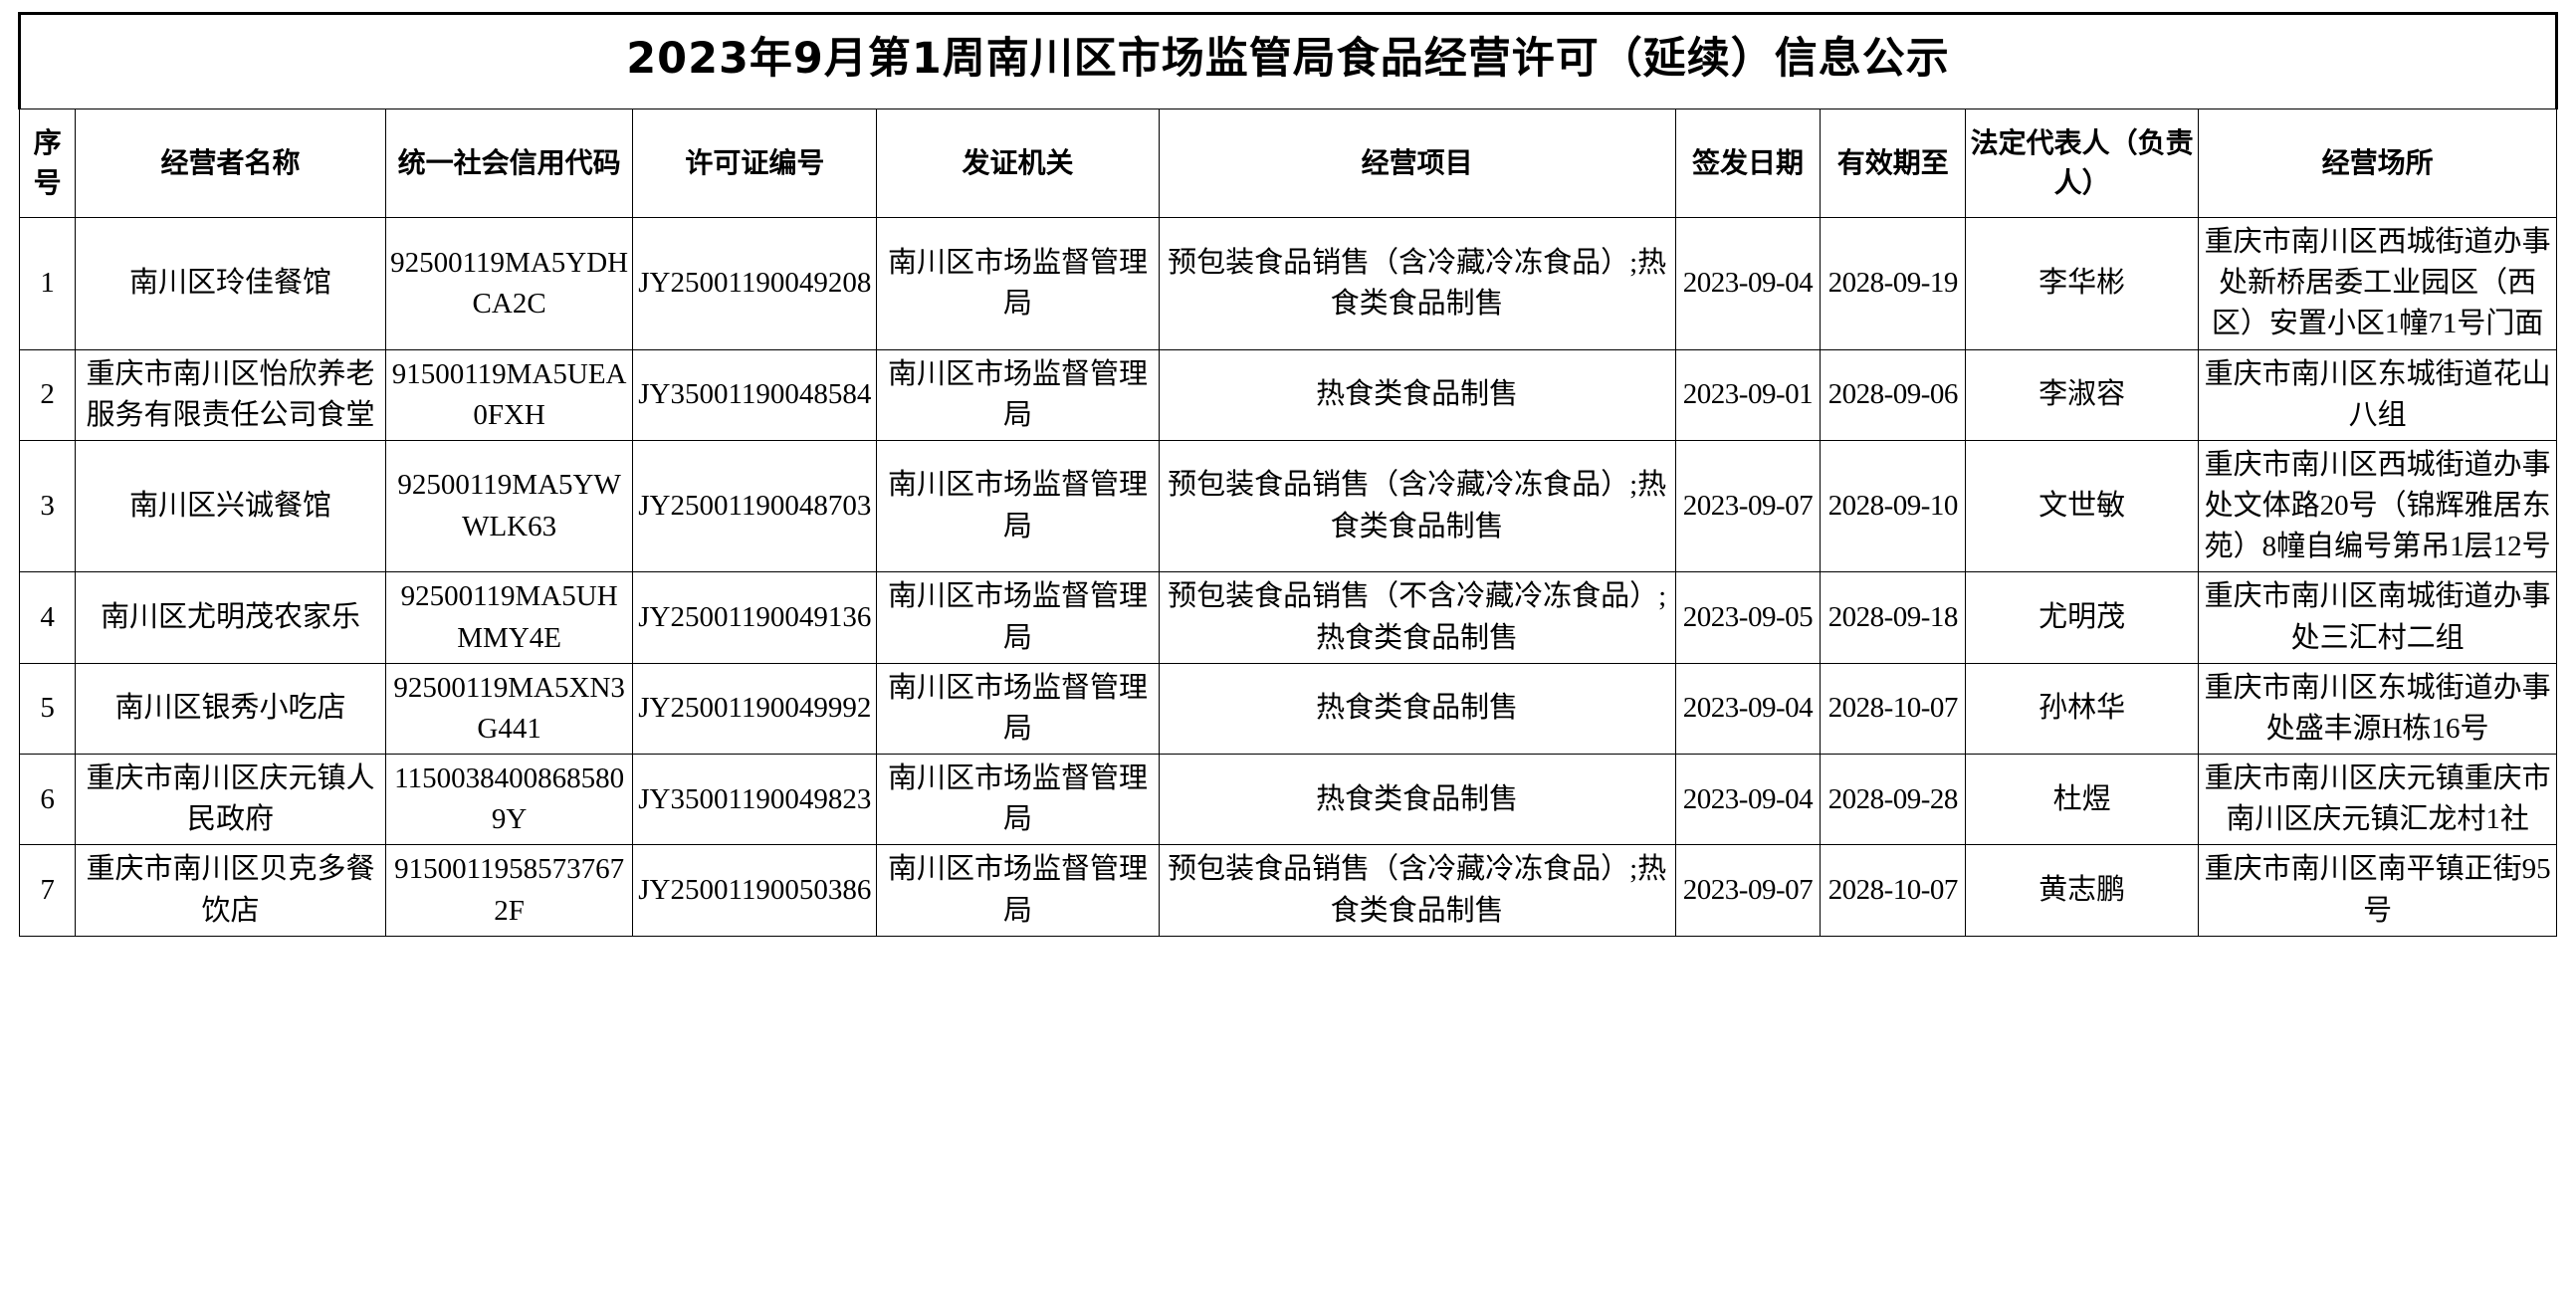 The height and width of the screenshot is (1302, 2576). What do you see at coordinates (509, 618) in the screenshot?
I see `cell-credit-code: 92500119MA5UHMMY4E` at bounding box center [509, 618].